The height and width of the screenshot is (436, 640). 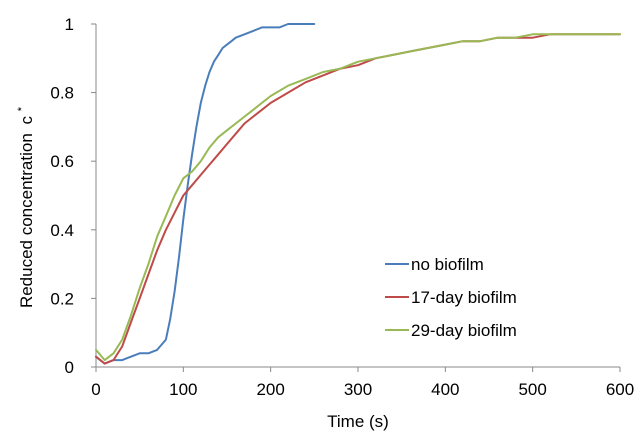 I want to click on y-tick-label: 1, so click(x=69, y=24).